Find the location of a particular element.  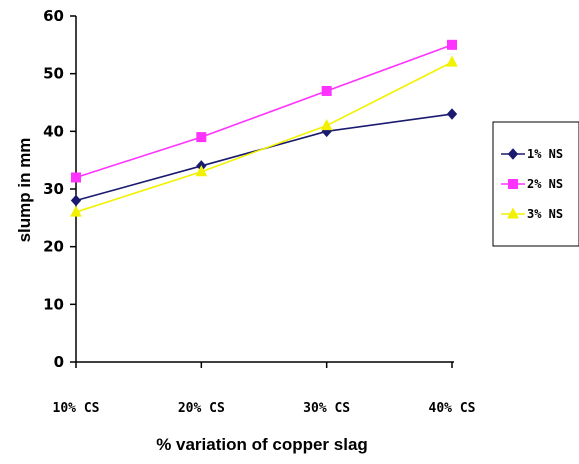

legend: 1% NS 2% NS 3% NS is located at coordinates (535, 184).